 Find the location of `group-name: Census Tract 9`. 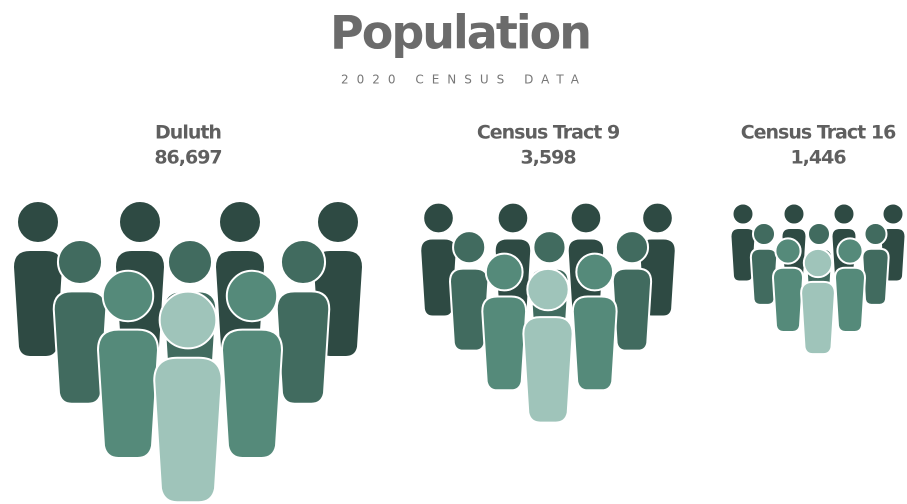

group-name: Census Tract 9 is located at coordinates (548, 133).